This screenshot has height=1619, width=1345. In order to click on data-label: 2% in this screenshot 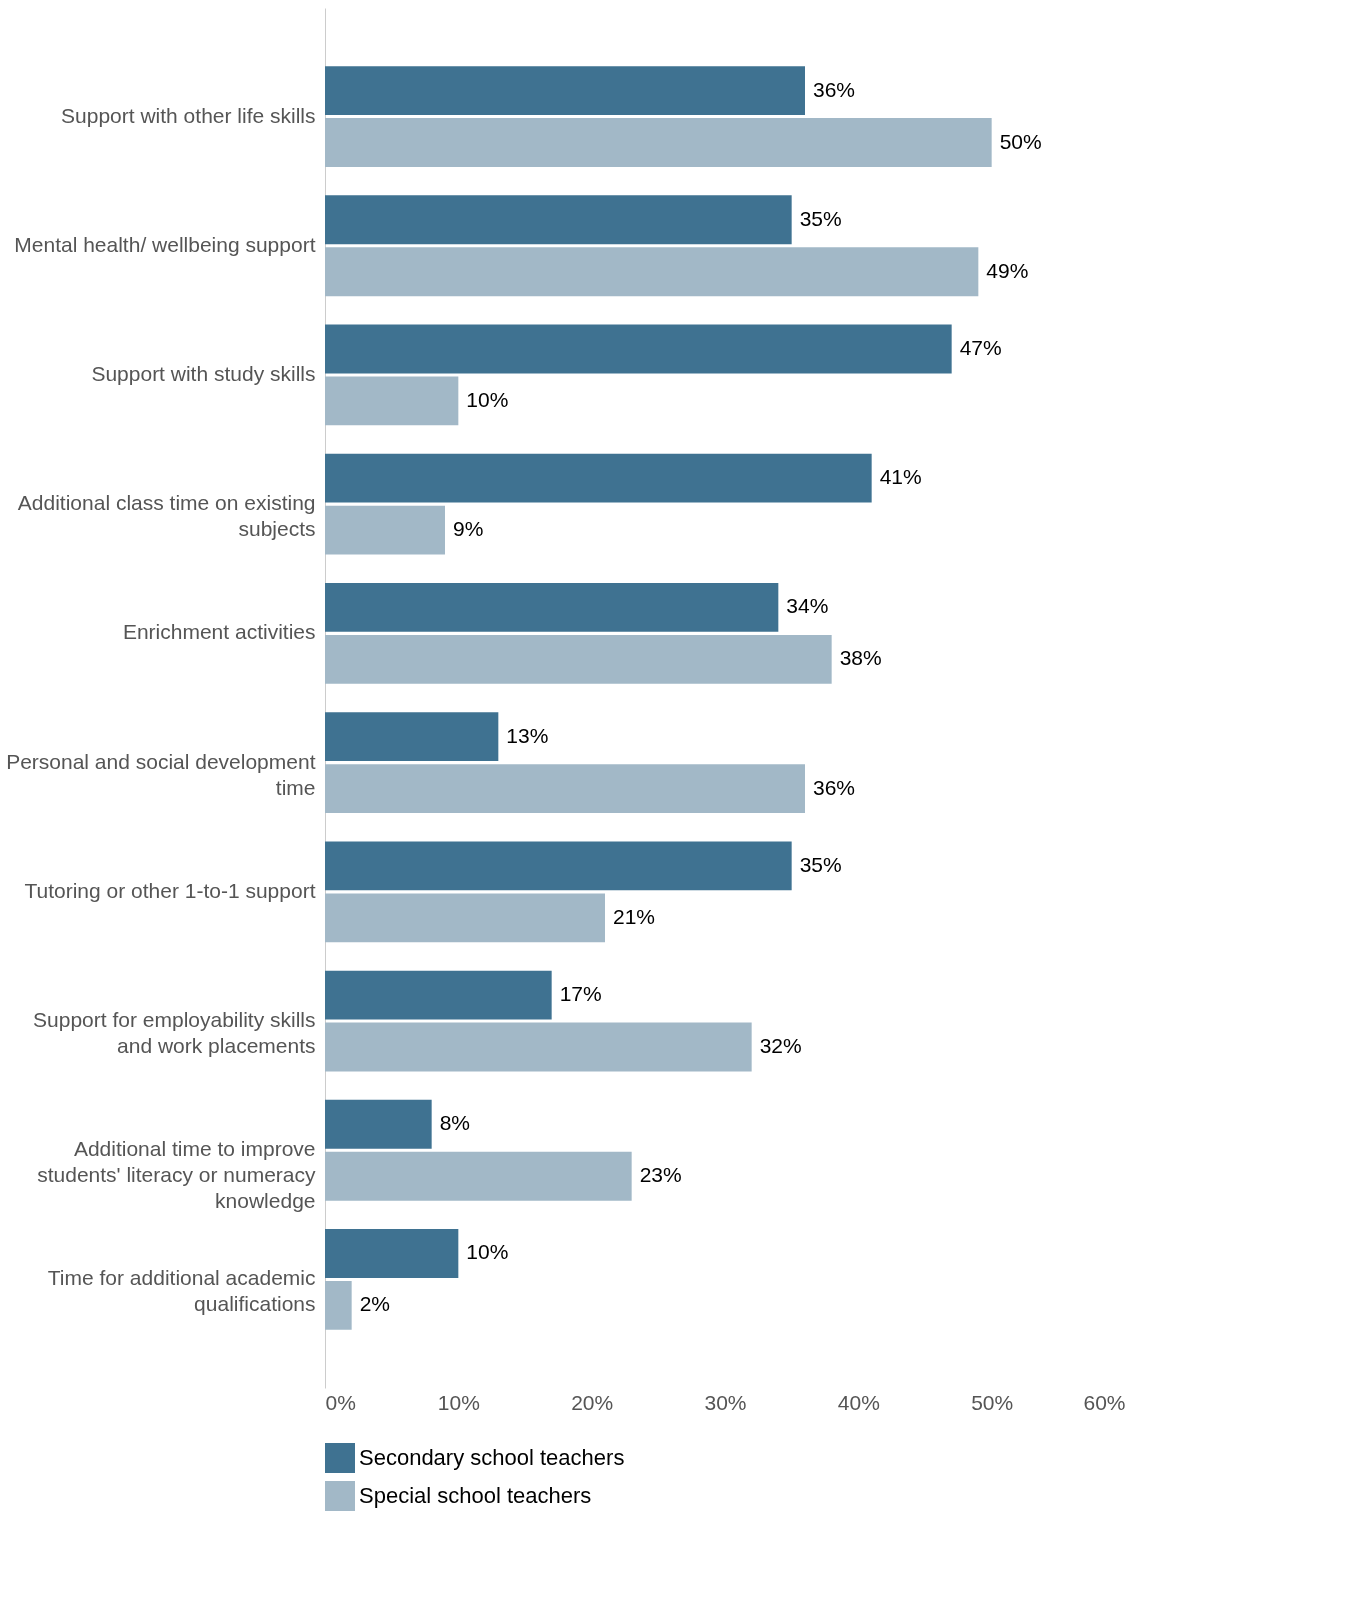, I will do `click(375, 1304)`.